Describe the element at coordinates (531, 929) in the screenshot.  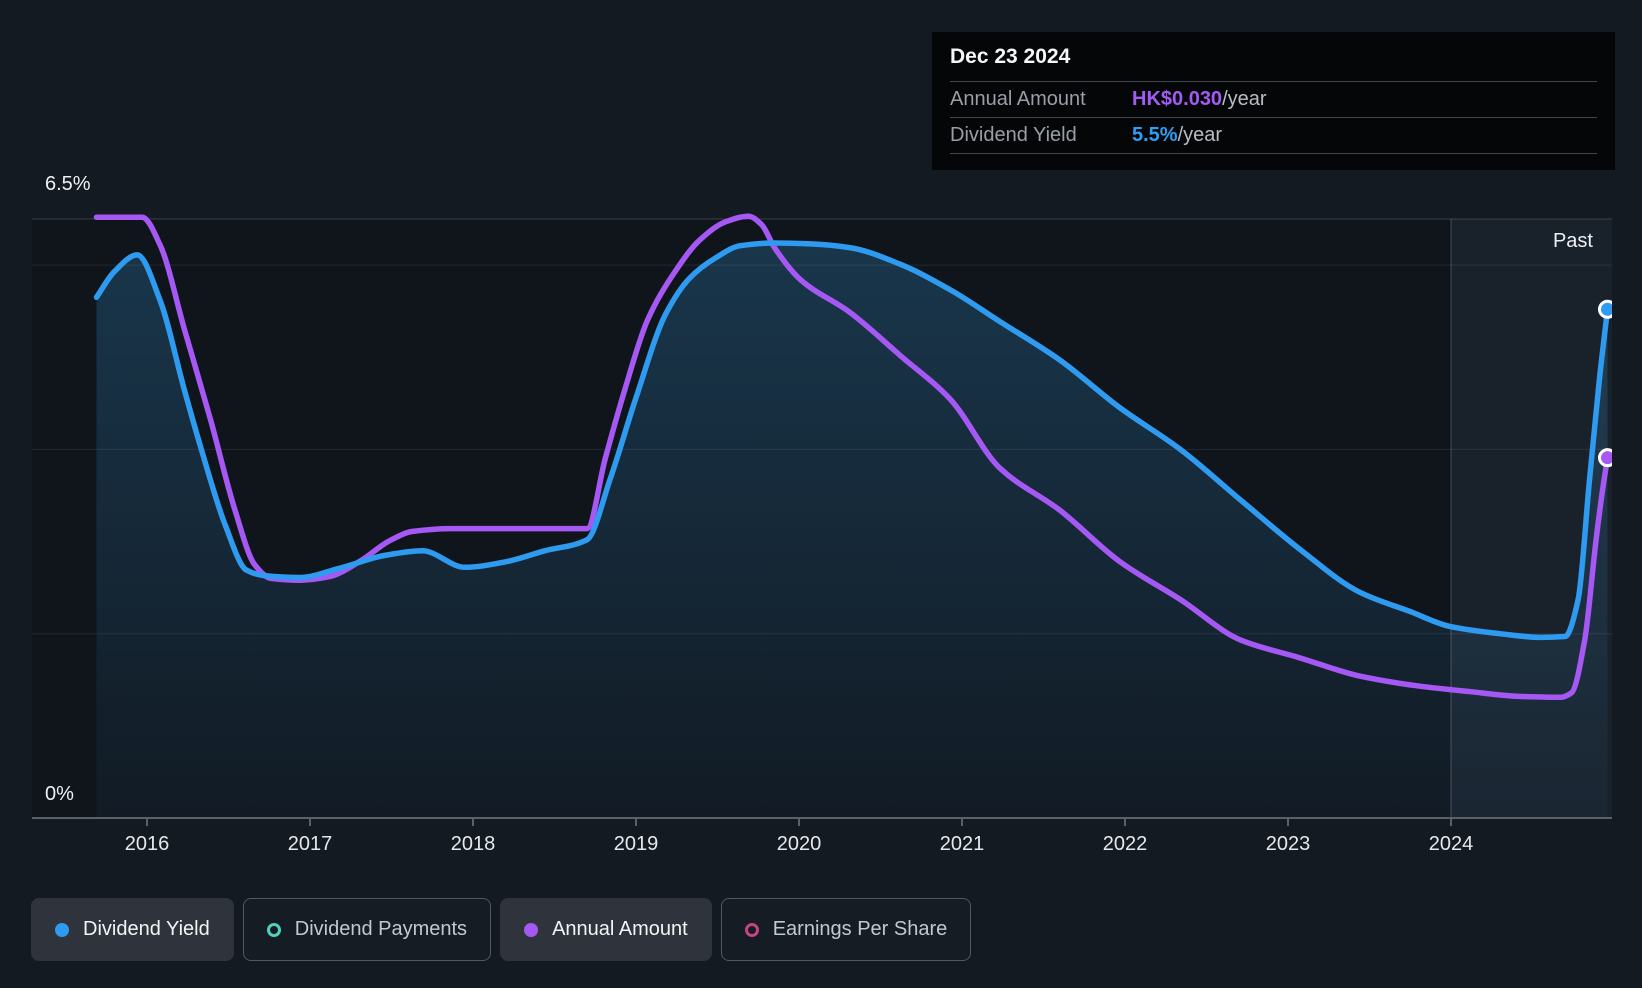
I see `annual-amount-dot-icon` at that location.